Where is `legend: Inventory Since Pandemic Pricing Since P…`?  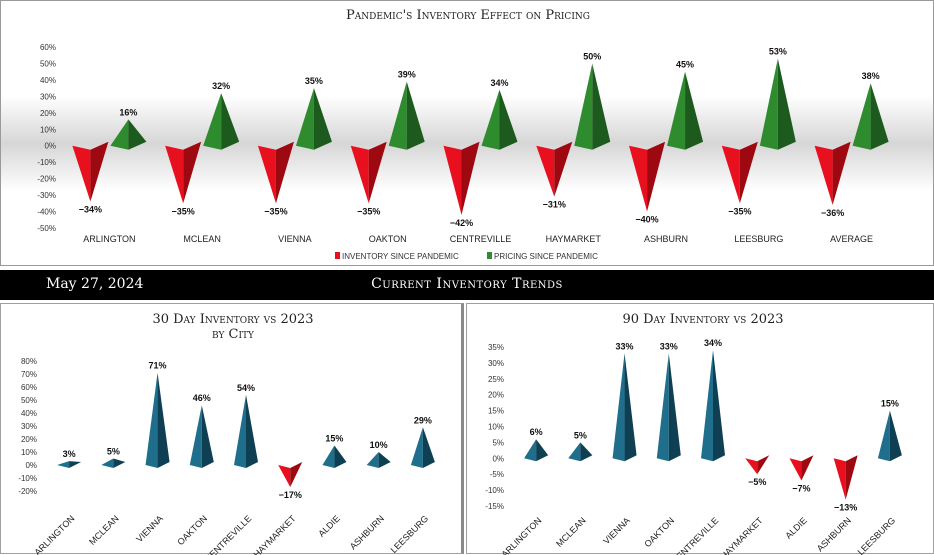 legend: Inventory Since Pandemic Pricing Since P… is located at coordinates (466, 256).